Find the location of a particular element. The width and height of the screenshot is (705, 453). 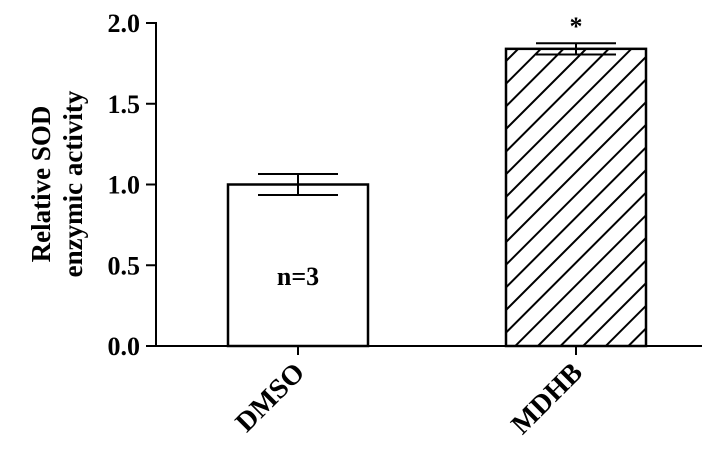

y-tick-label: 0.0 is located at coordinates (124, 346).